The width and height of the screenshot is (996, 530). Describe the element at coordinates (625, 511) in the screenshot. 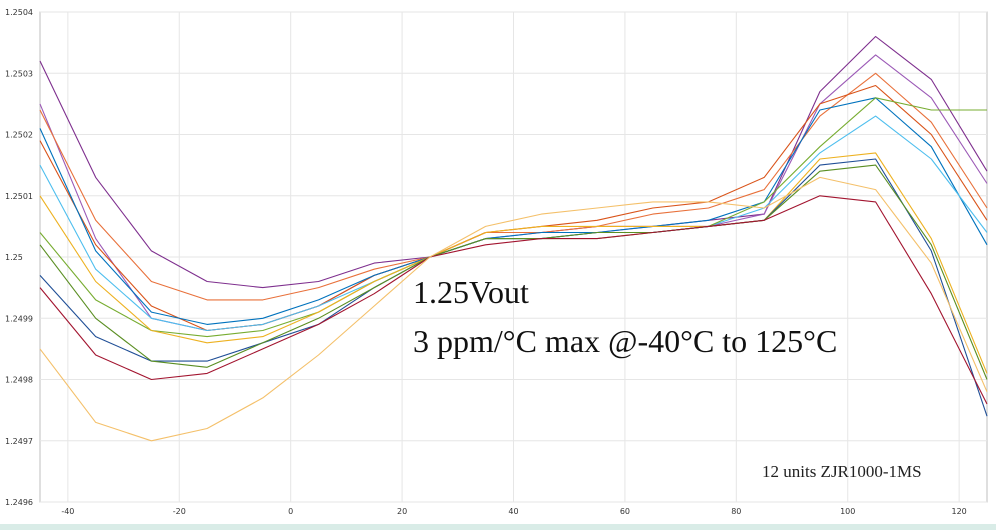

I see `x-tick-label: 60` at that location.